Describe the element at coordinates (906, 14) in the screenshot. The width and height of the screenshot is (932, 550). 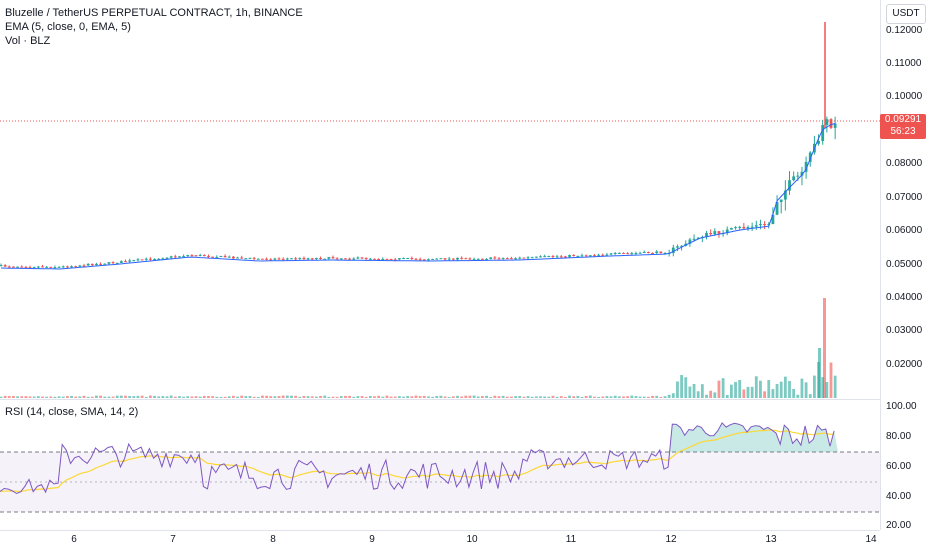
I see `currency-button: USDT` at that location.